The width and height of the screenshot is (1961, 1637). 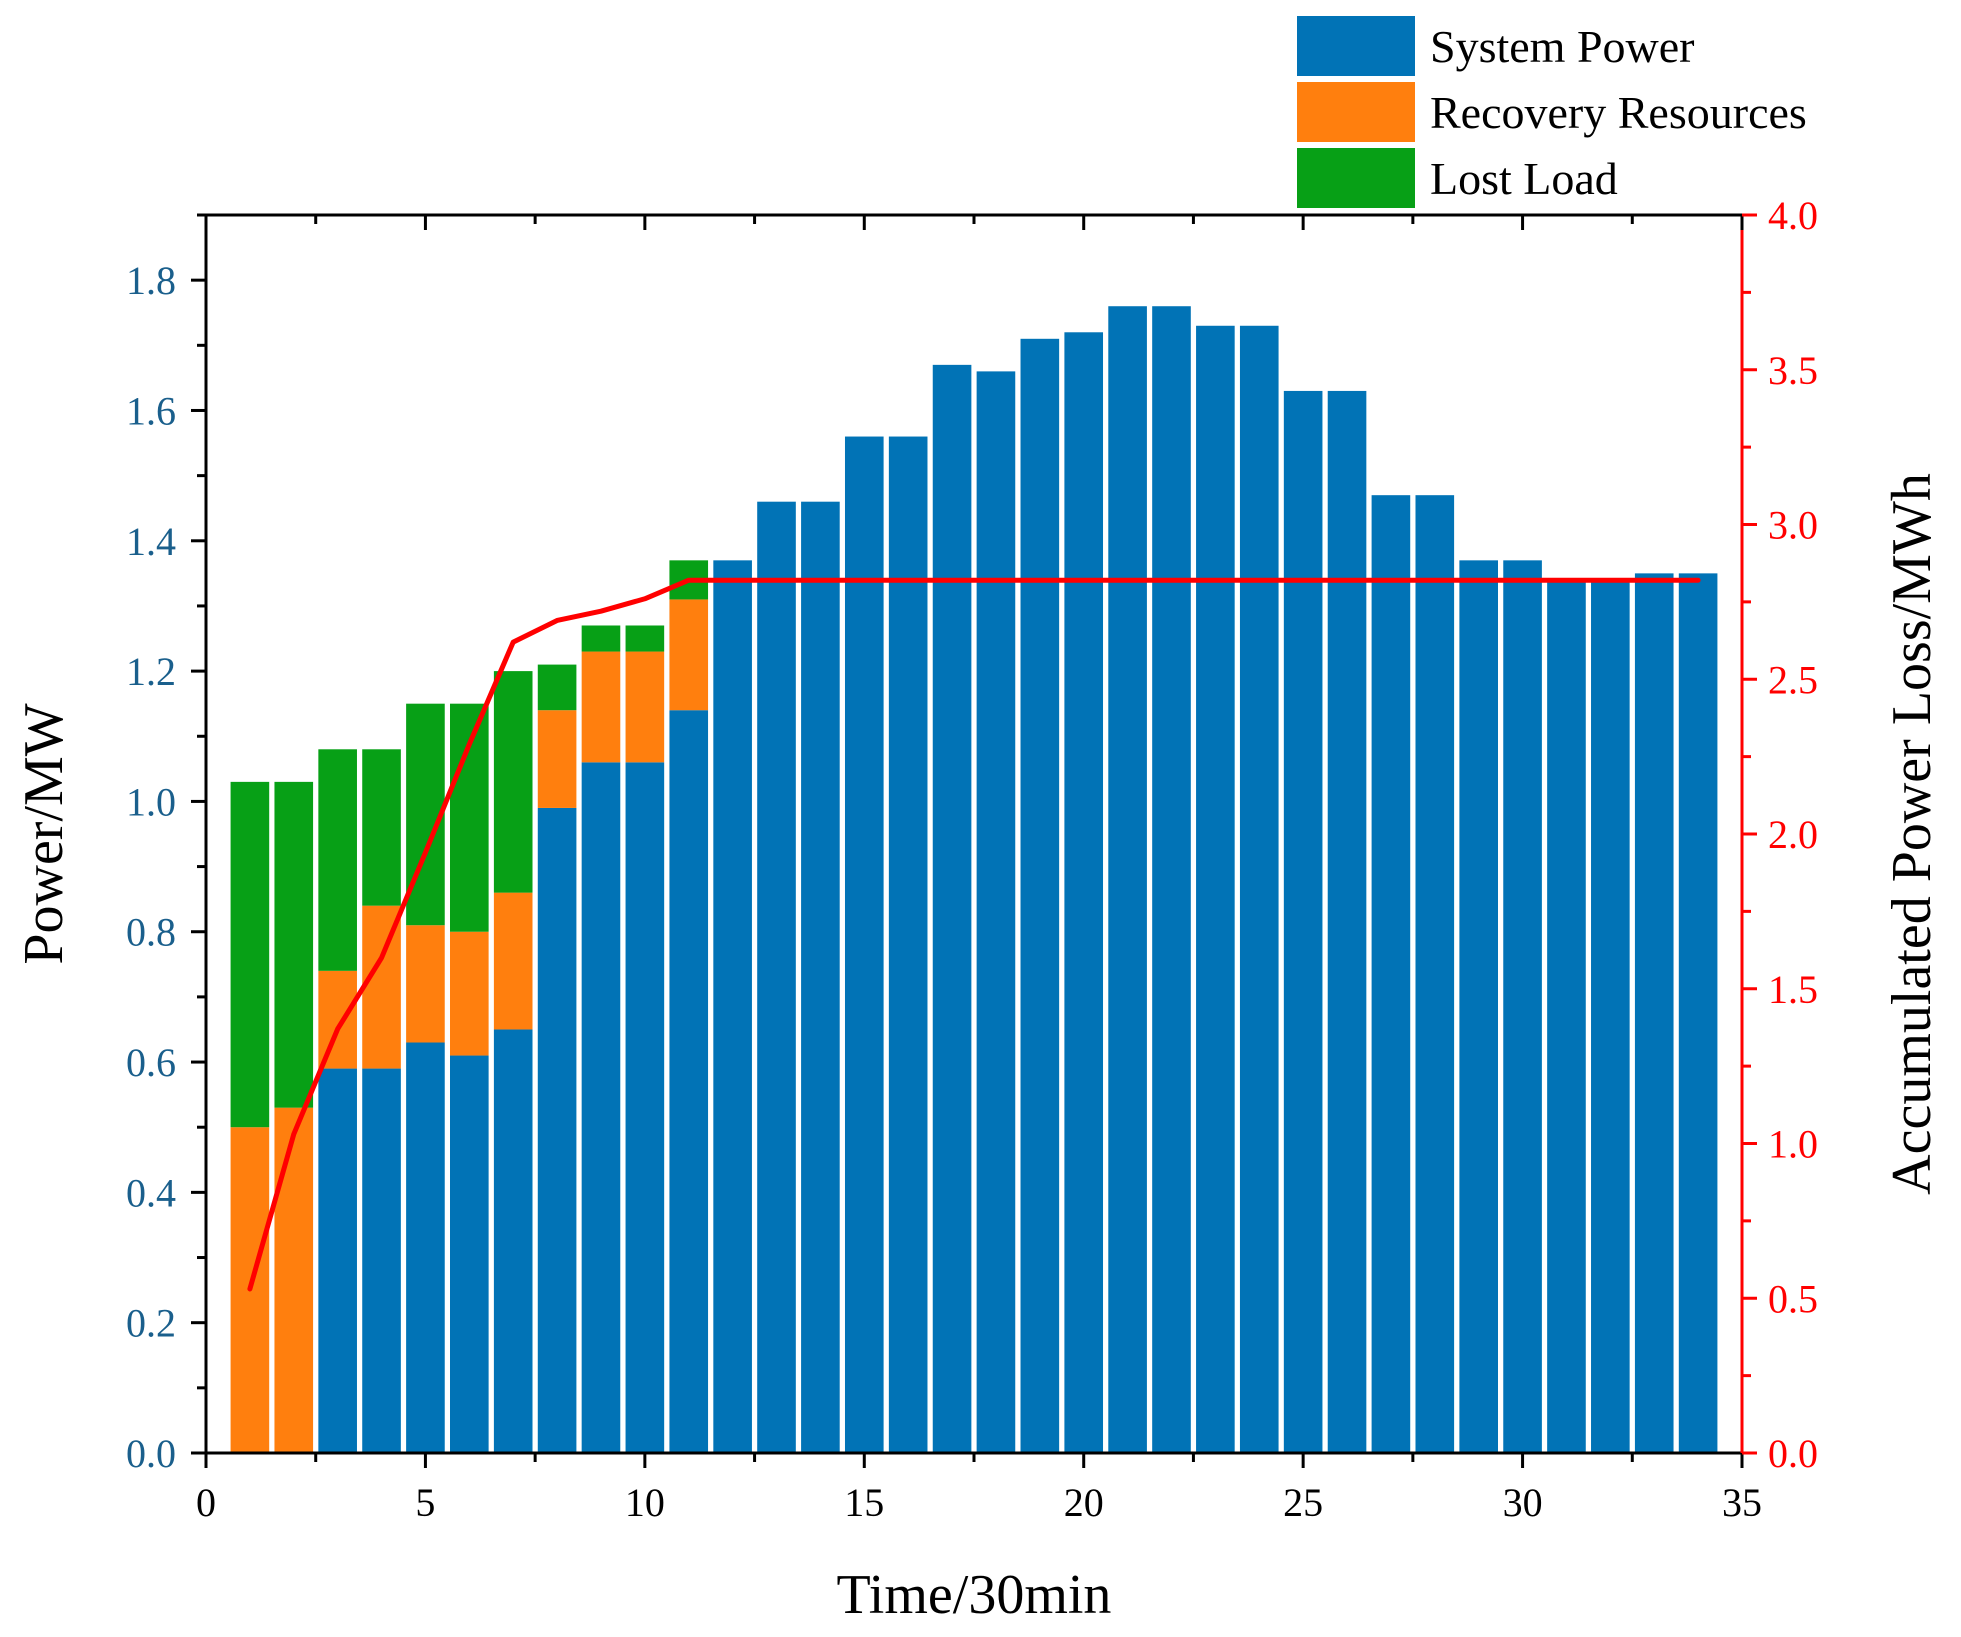 I want to click on x-tick-label: 35, so click(x=1742, y=1502).